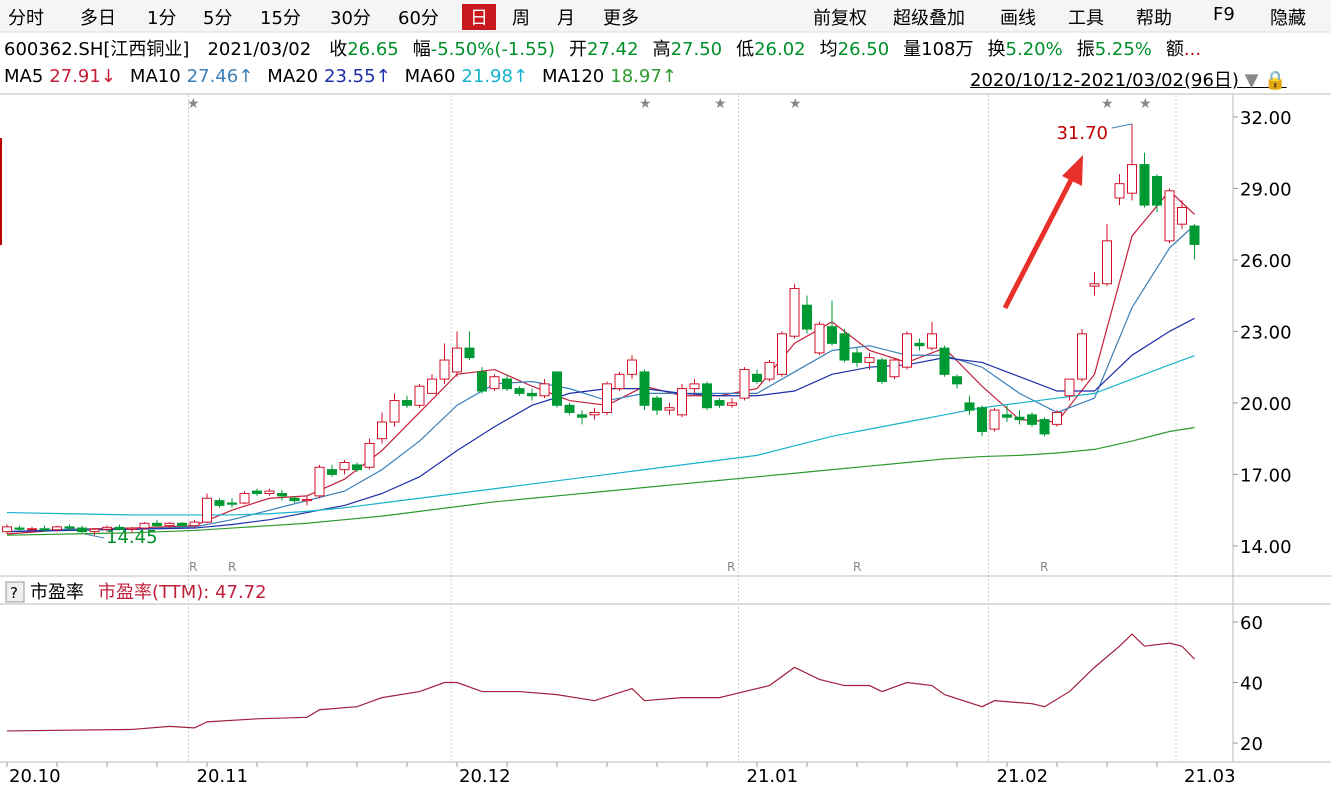  I want to click on toolbar-item: 帮助, so click(1154, 18).